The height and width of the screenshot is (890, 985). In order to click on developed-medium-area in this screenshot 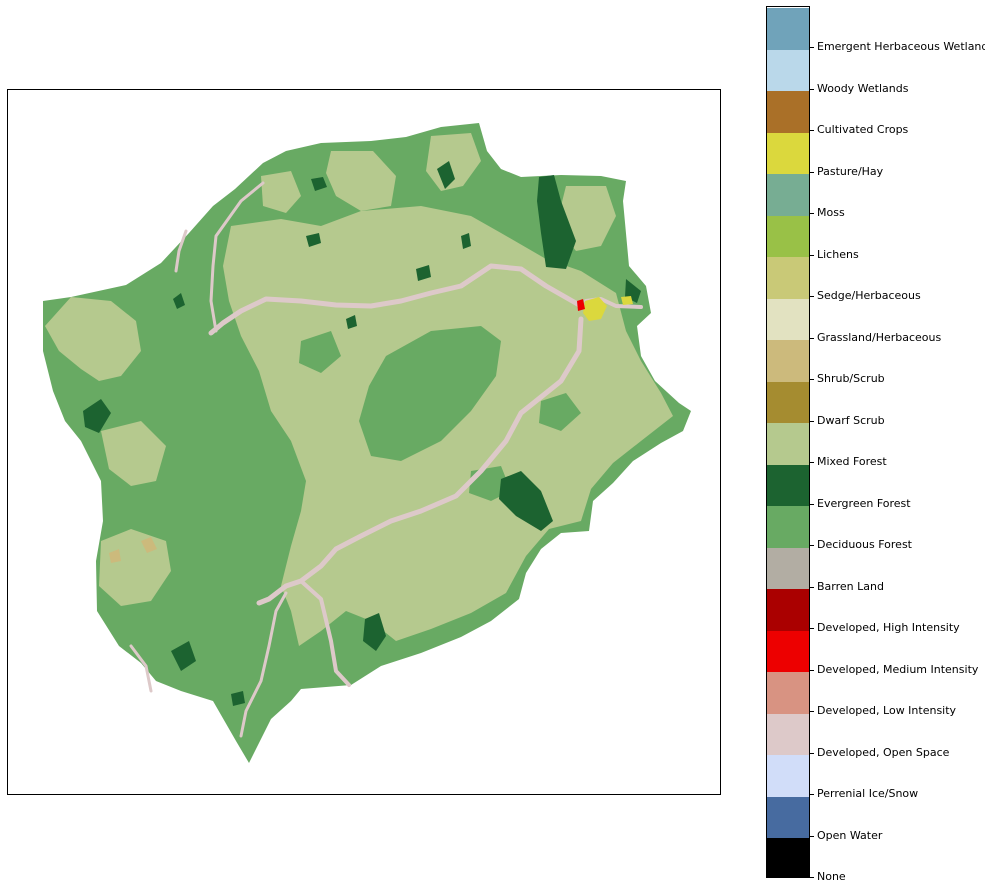, I will do `click(581, 305)`.